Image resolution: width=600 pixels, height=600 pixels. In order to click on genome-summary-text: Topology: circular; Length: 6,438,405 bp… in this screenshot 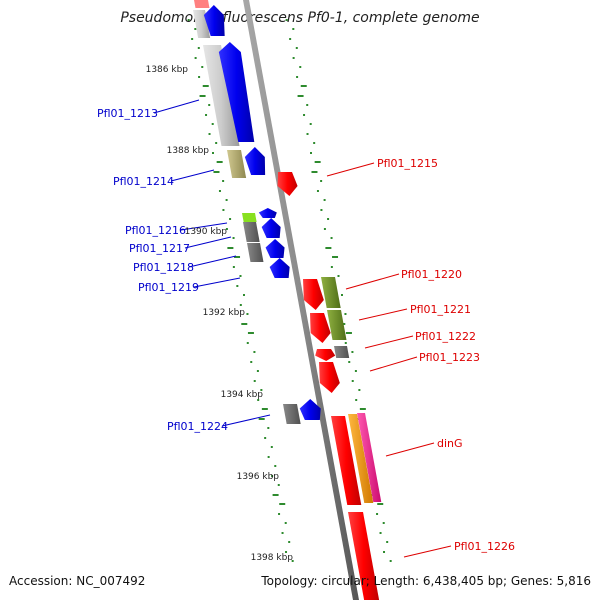, I will do `click(426, 581)`.